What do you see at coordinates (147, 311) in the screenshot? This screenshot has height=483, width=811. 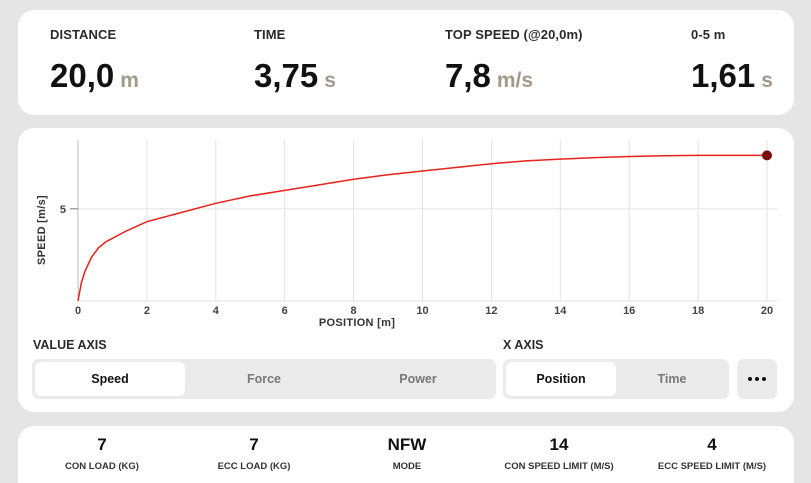 I see `x-tick-label: 2` at bounding box center [147, 311].